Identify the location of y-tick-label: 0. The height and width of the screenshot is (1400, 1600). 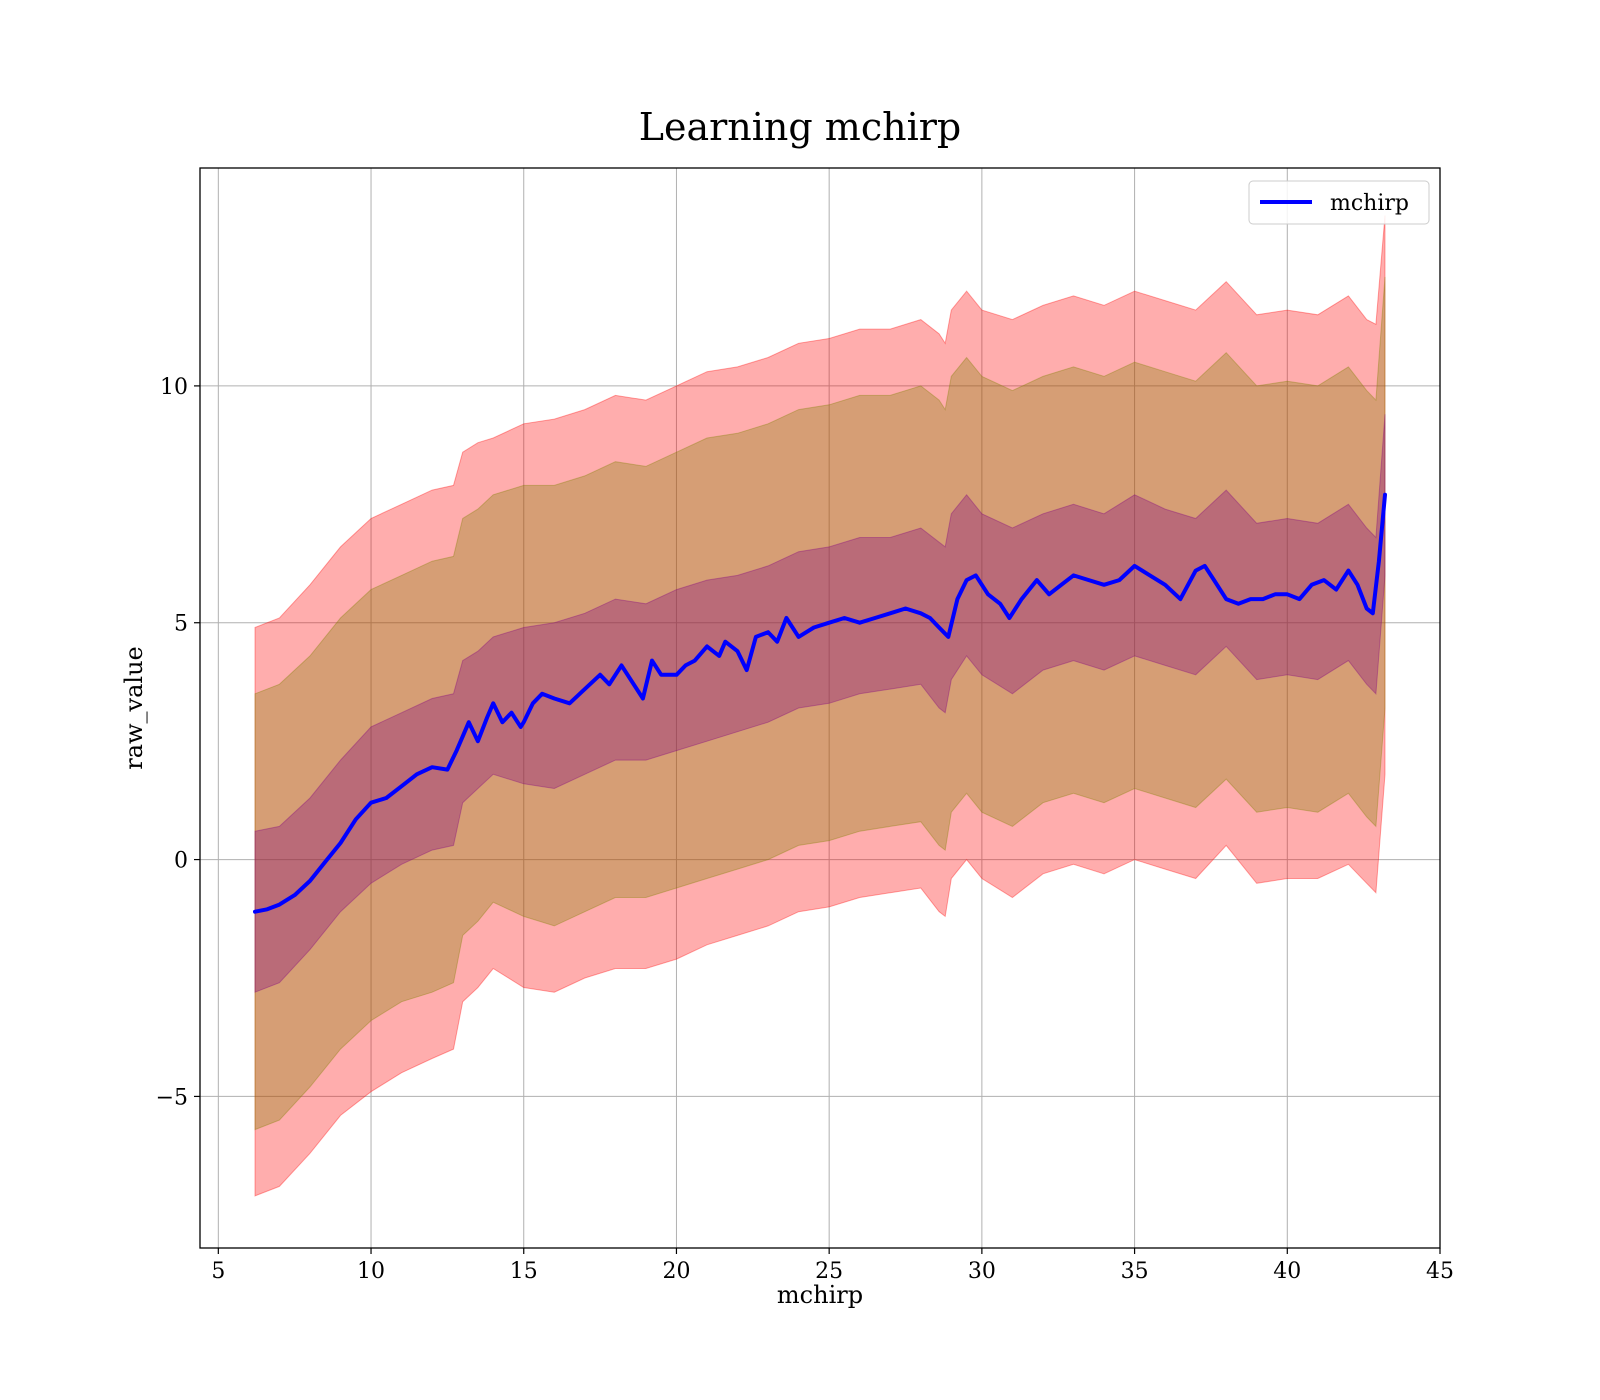
(181, 861).